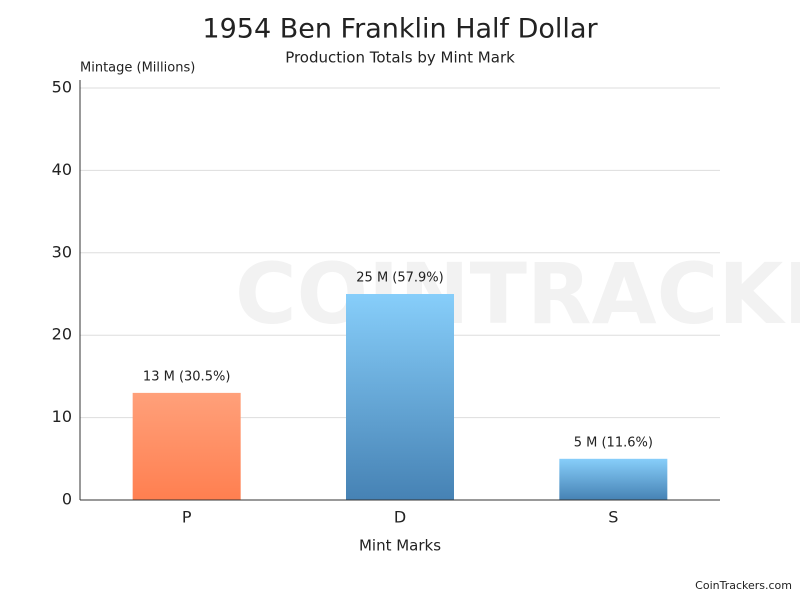 This screenshot has width=800, height=600. What do you see at coordinates (62, 169) in the screenshot?
I see `y-tick-label: 40` at bounding box center [62, 169].